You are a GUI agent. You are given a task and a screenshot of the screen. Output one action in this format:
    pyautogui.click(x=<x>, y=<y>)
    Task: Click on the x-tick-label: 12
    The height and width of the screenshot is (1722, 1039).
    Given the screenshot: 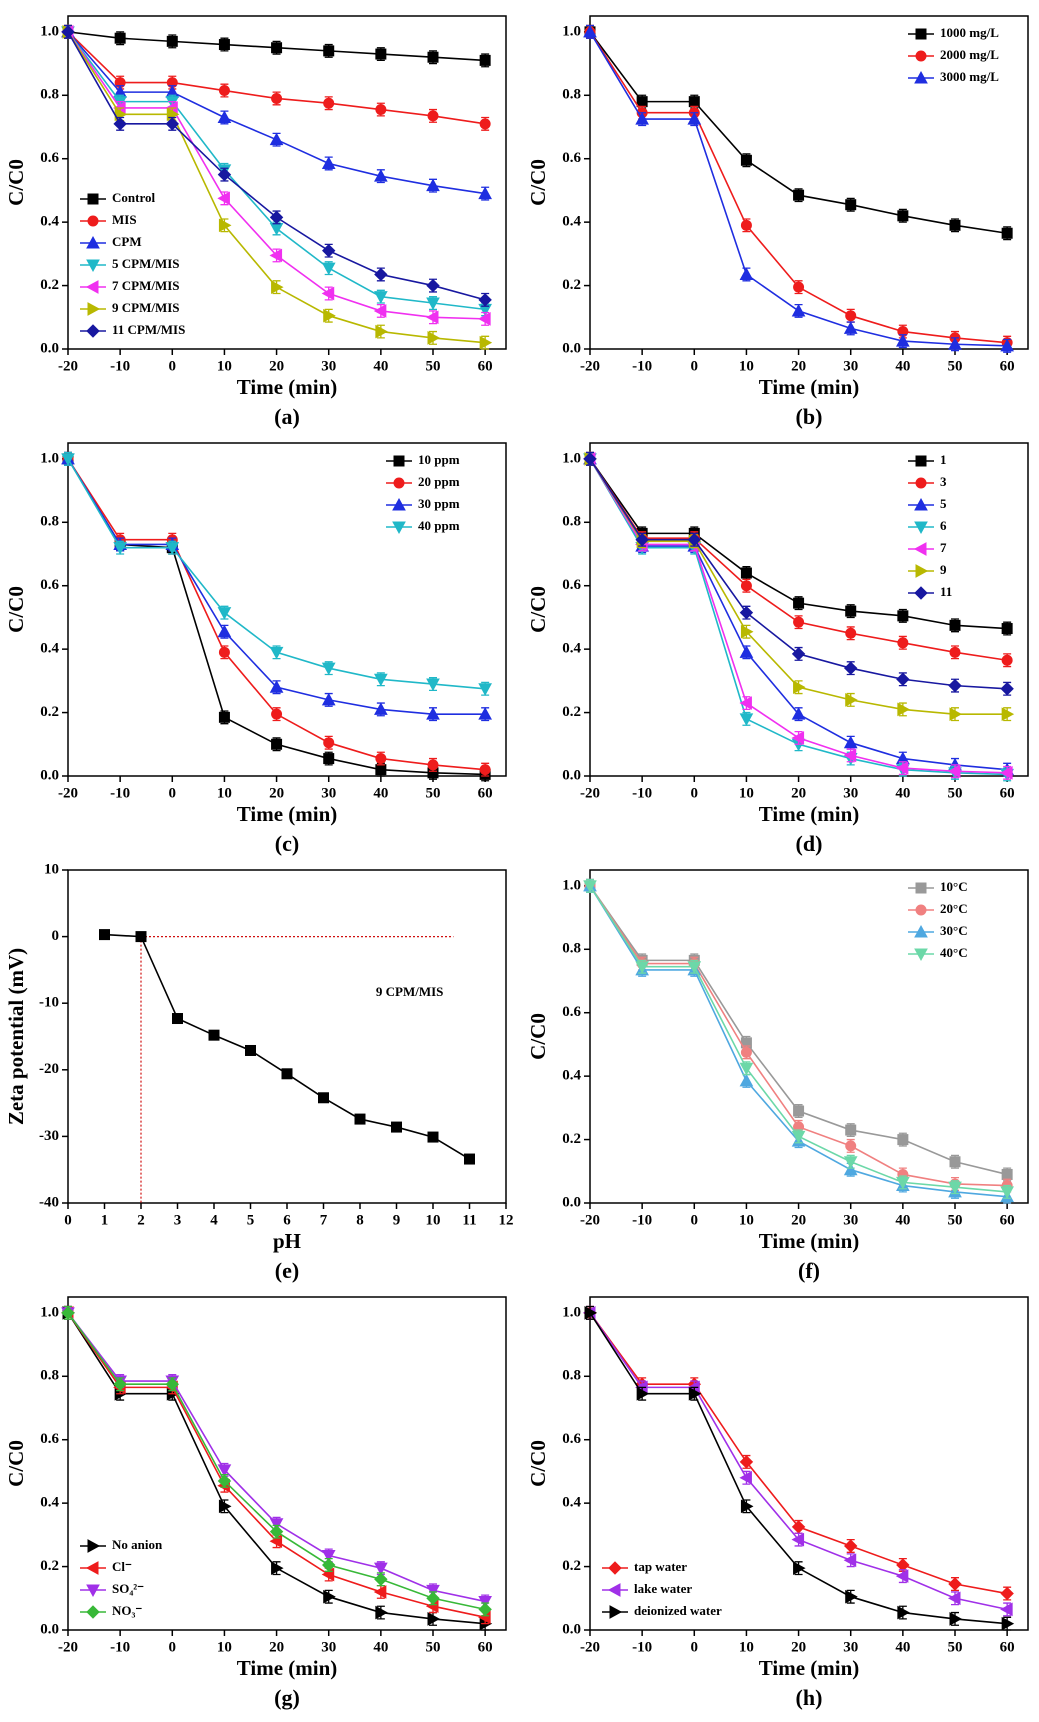 What is the action you would take?
    pyautogui.click(x=506, y=1220)
    